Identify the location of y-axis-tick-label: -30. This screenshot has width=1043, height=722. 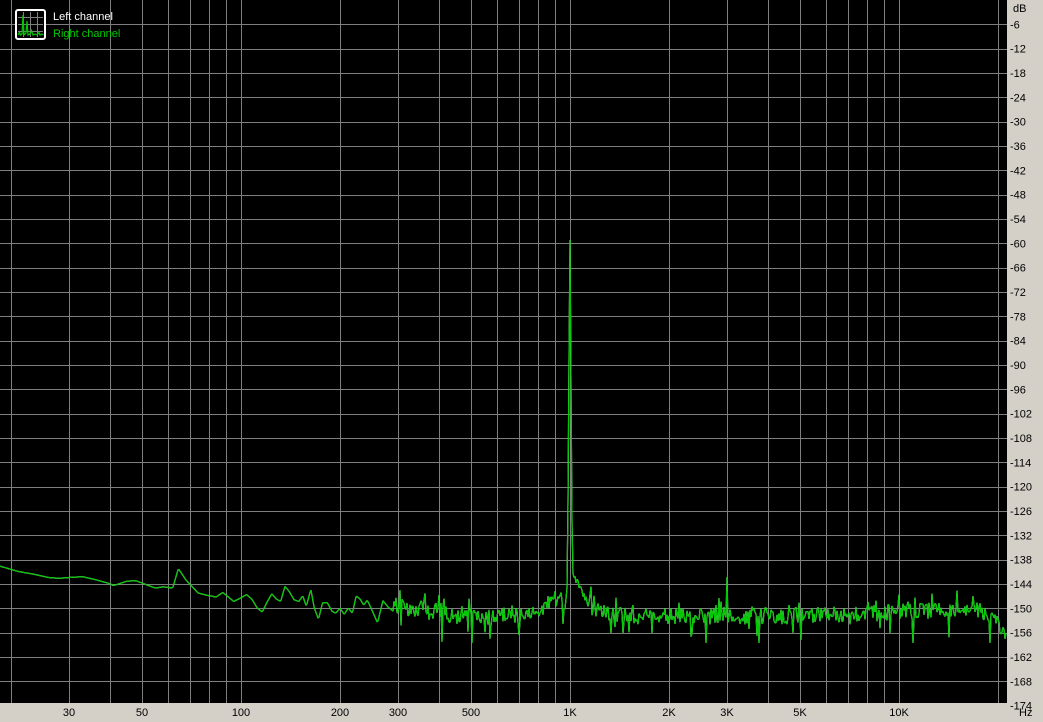
(1018, 123).